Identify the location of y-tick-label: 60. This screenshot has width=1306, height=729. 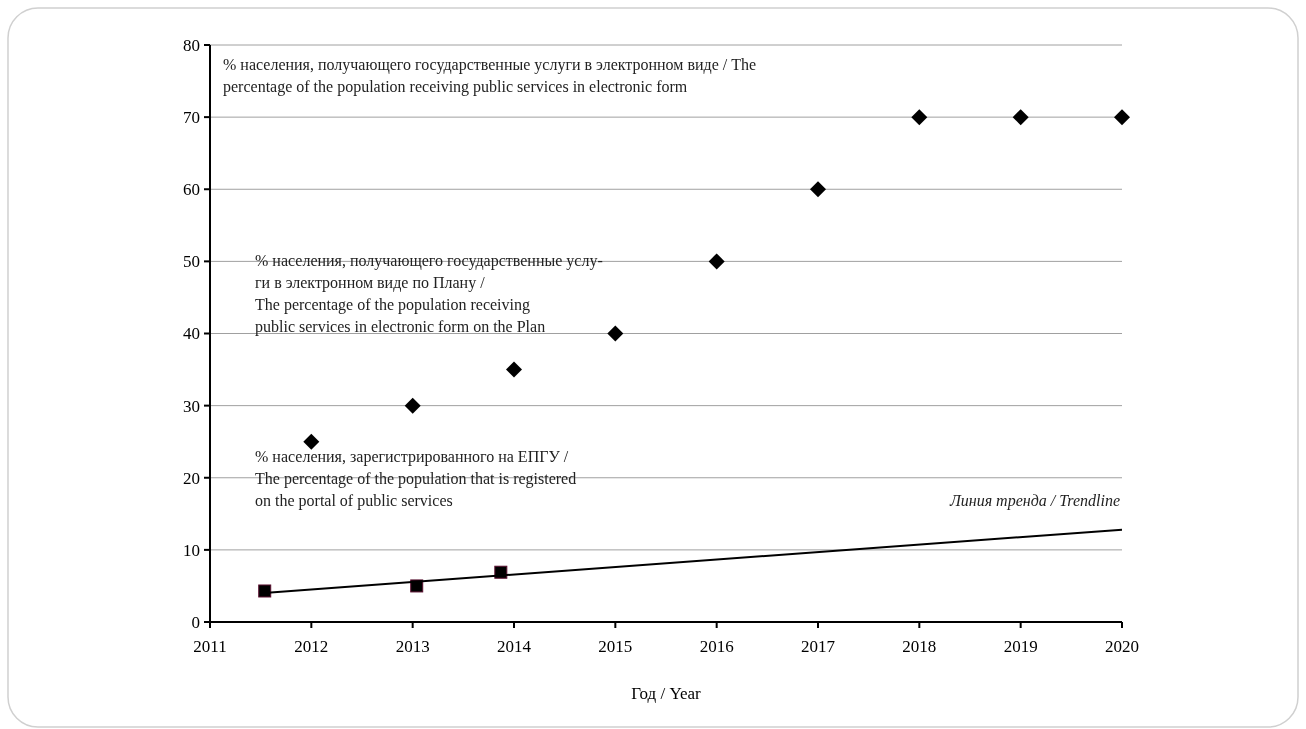
(191, 190).